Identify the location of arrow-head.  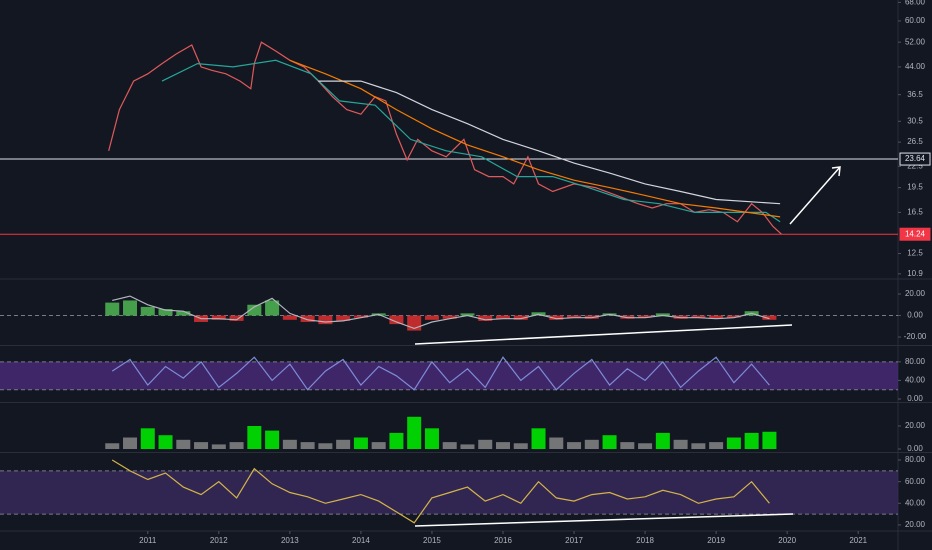
(836, 171).